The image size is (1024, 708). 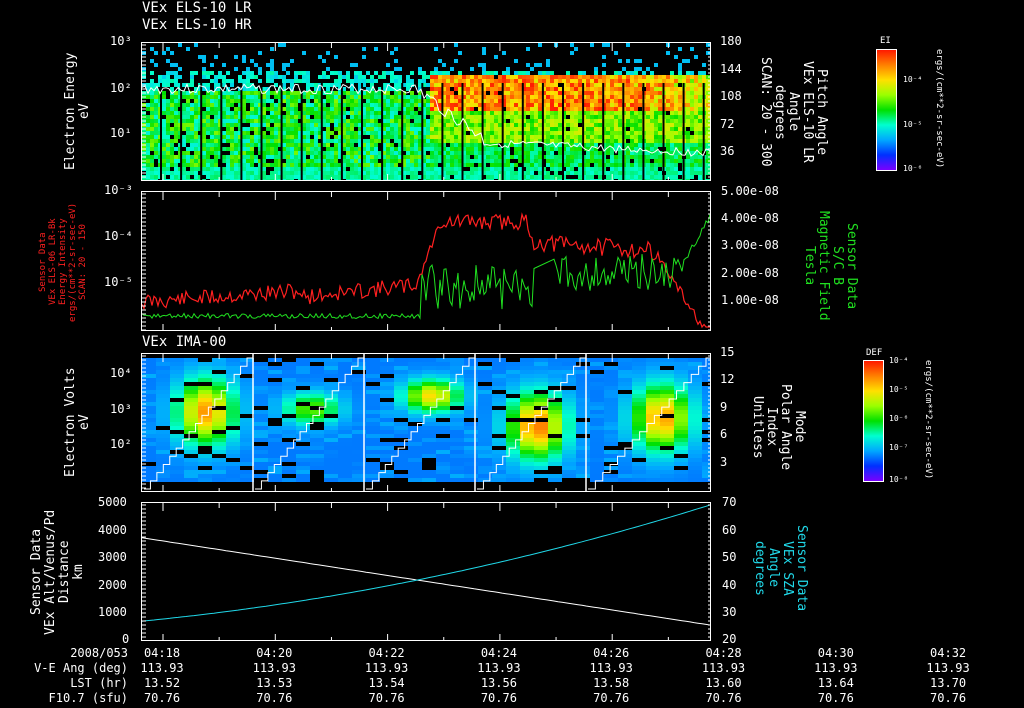 I want to click on footer-value: 13.64, so click(x=835, y=683).